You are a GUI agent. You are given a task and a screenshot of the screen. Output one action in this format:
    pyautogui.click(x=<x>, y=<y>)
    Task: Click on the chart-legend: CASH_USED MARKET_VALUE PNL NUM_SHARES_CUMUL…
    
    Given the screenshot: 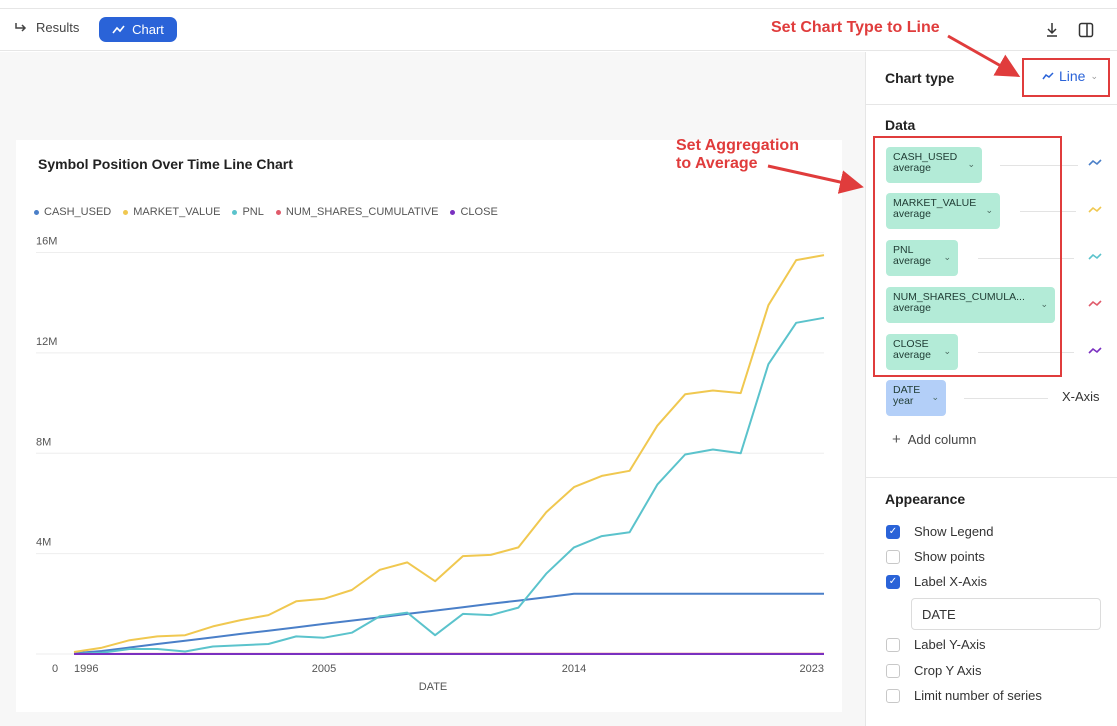 What is the action you would take?
    pyautogui.click(x=266, y=212)
    